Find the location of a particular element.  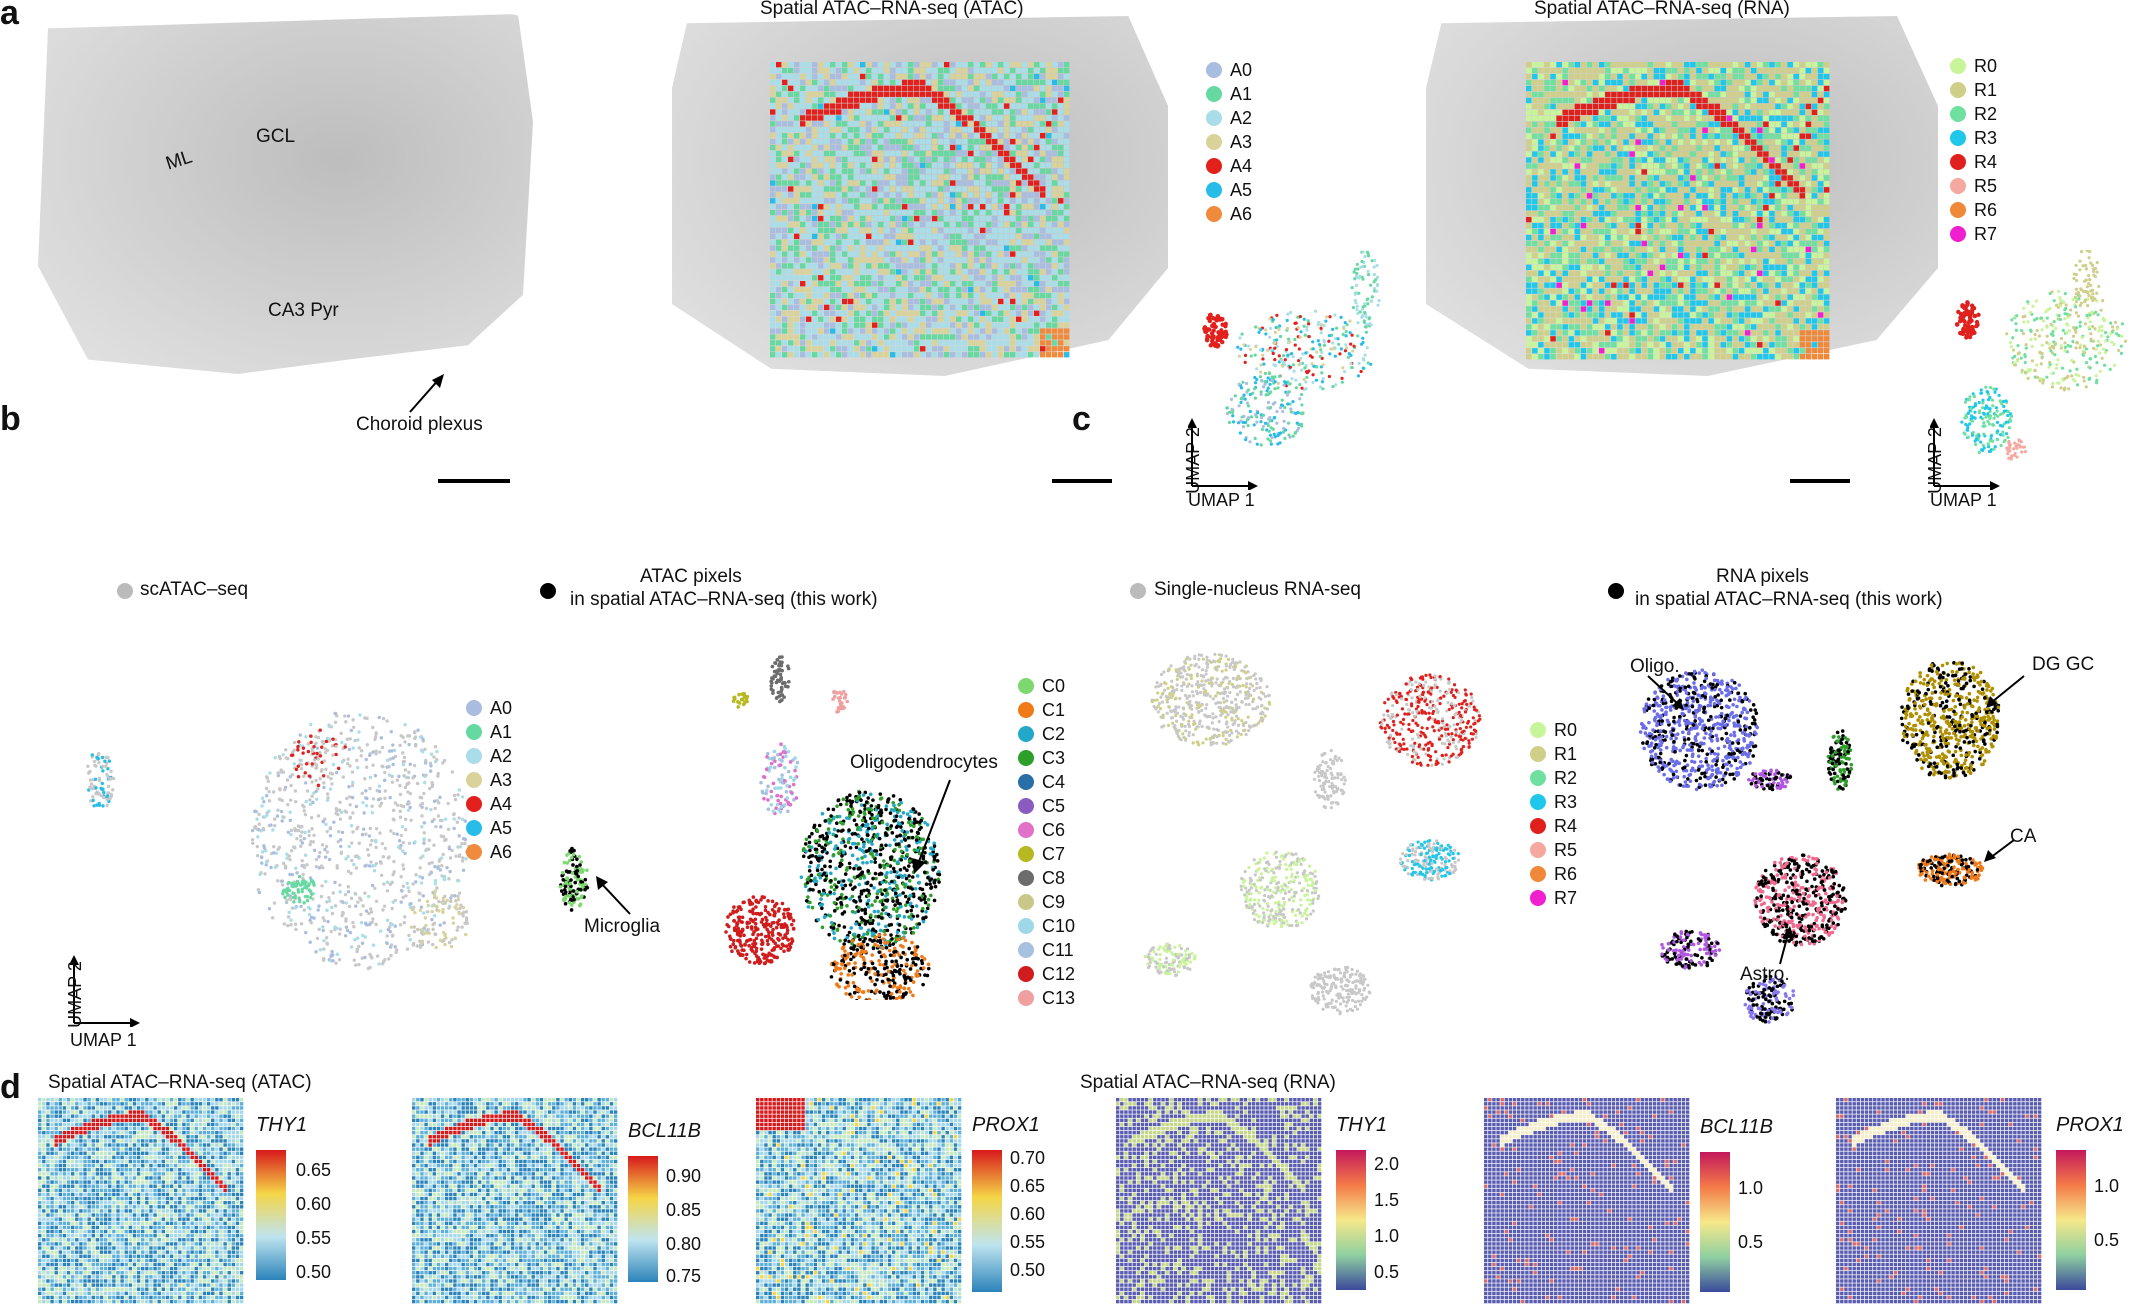

legend-label: R1 is located at coordinates (1985, 90).